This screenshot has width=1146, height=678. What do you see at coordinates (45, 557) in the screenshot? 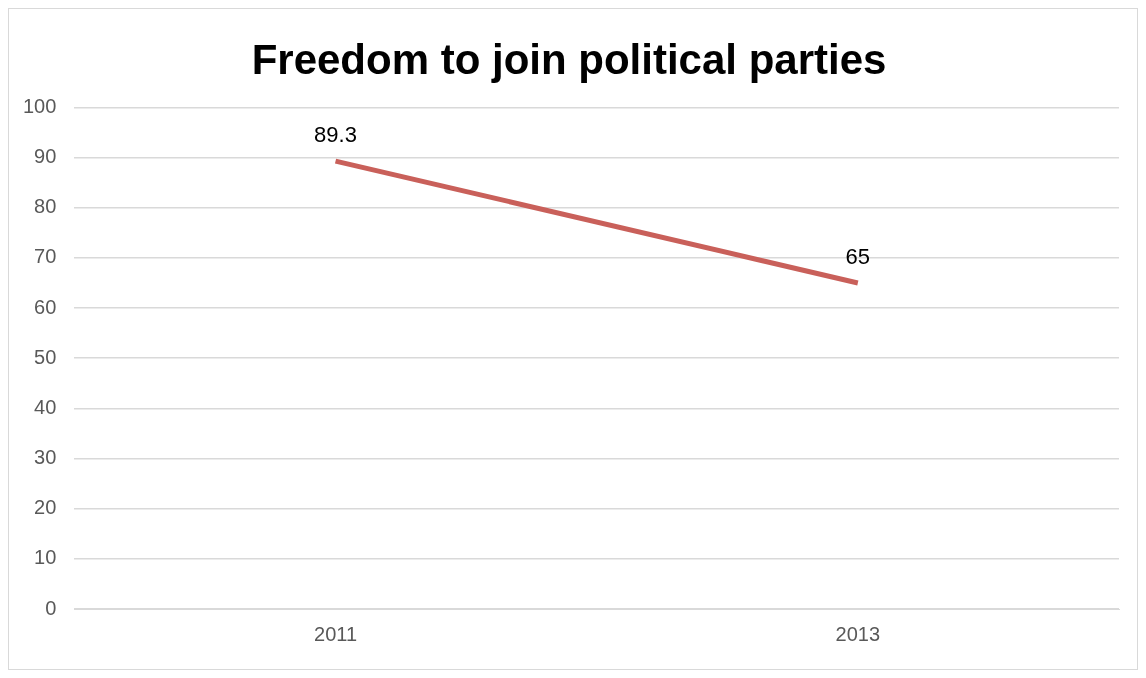
I see `y-tick-label: 10` at bounding box center [45, 557].